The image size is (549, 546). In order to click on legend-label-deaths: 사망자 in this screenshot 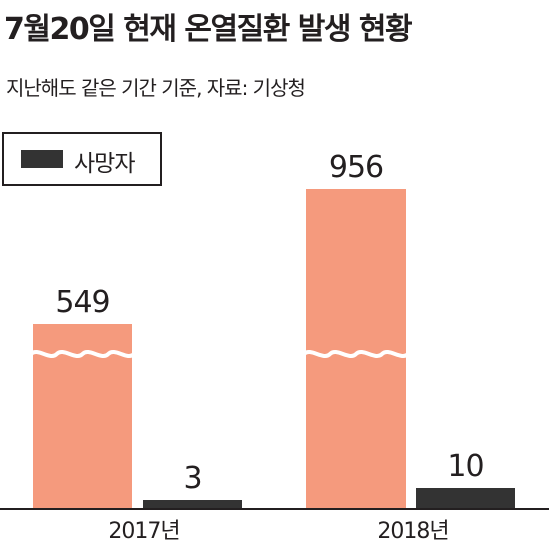, I will do `click(104, 164)`.